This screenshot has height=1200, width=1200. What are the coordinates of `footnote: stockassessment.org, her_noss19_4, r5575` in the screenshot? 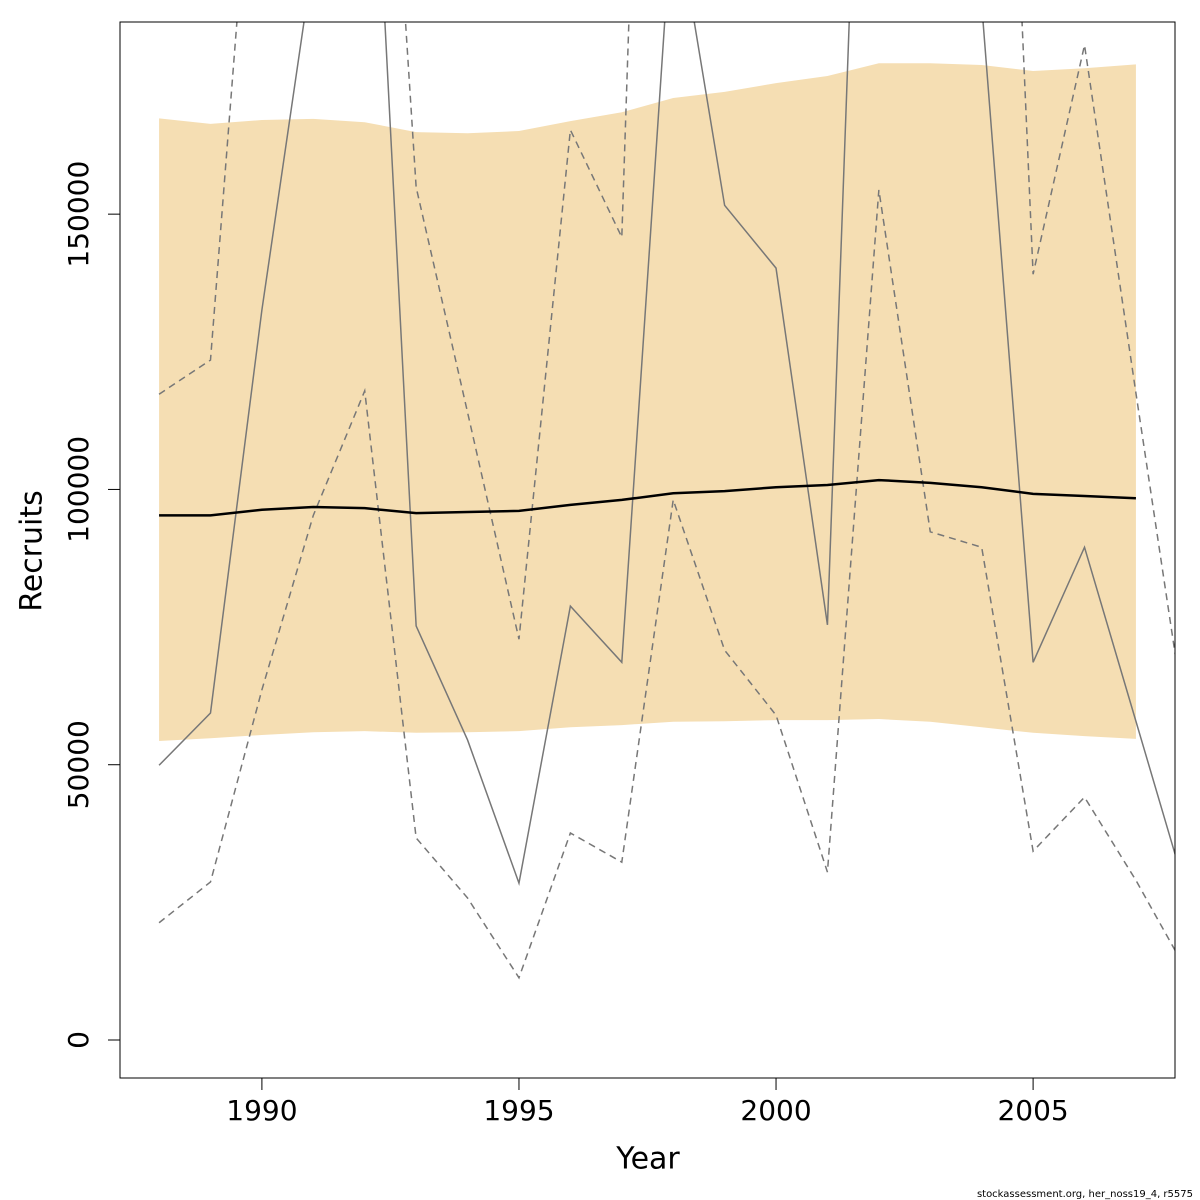 It's located at (1085, 1194).